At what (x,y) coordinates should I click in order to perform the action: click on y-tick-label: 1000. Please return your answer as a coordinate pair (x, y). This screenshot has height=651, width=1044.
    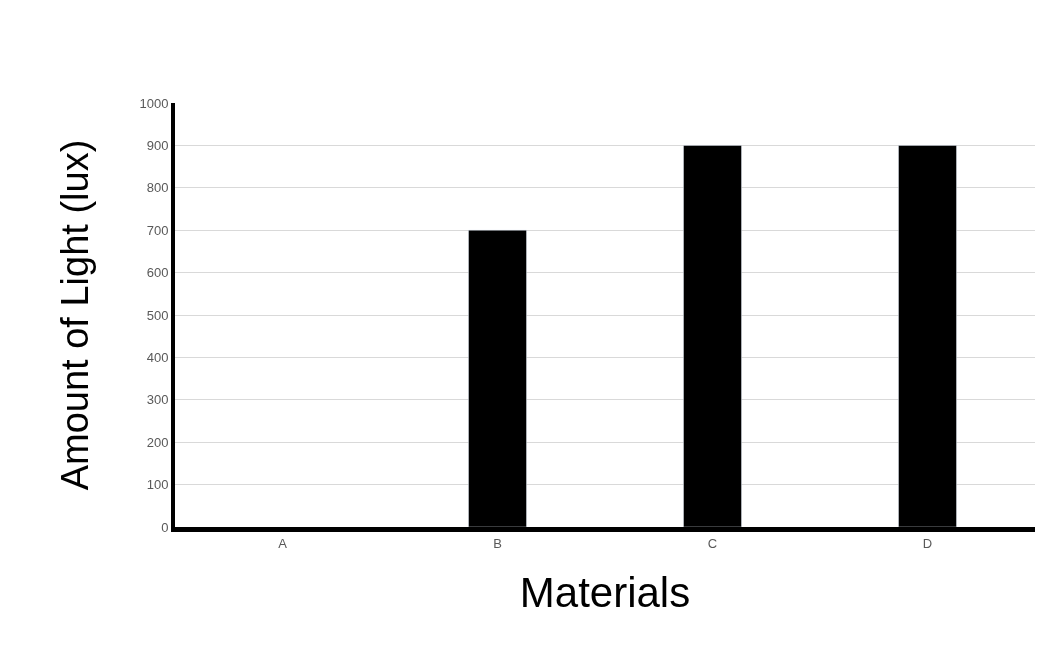
    Looking at the image, I should click on (154, 103).